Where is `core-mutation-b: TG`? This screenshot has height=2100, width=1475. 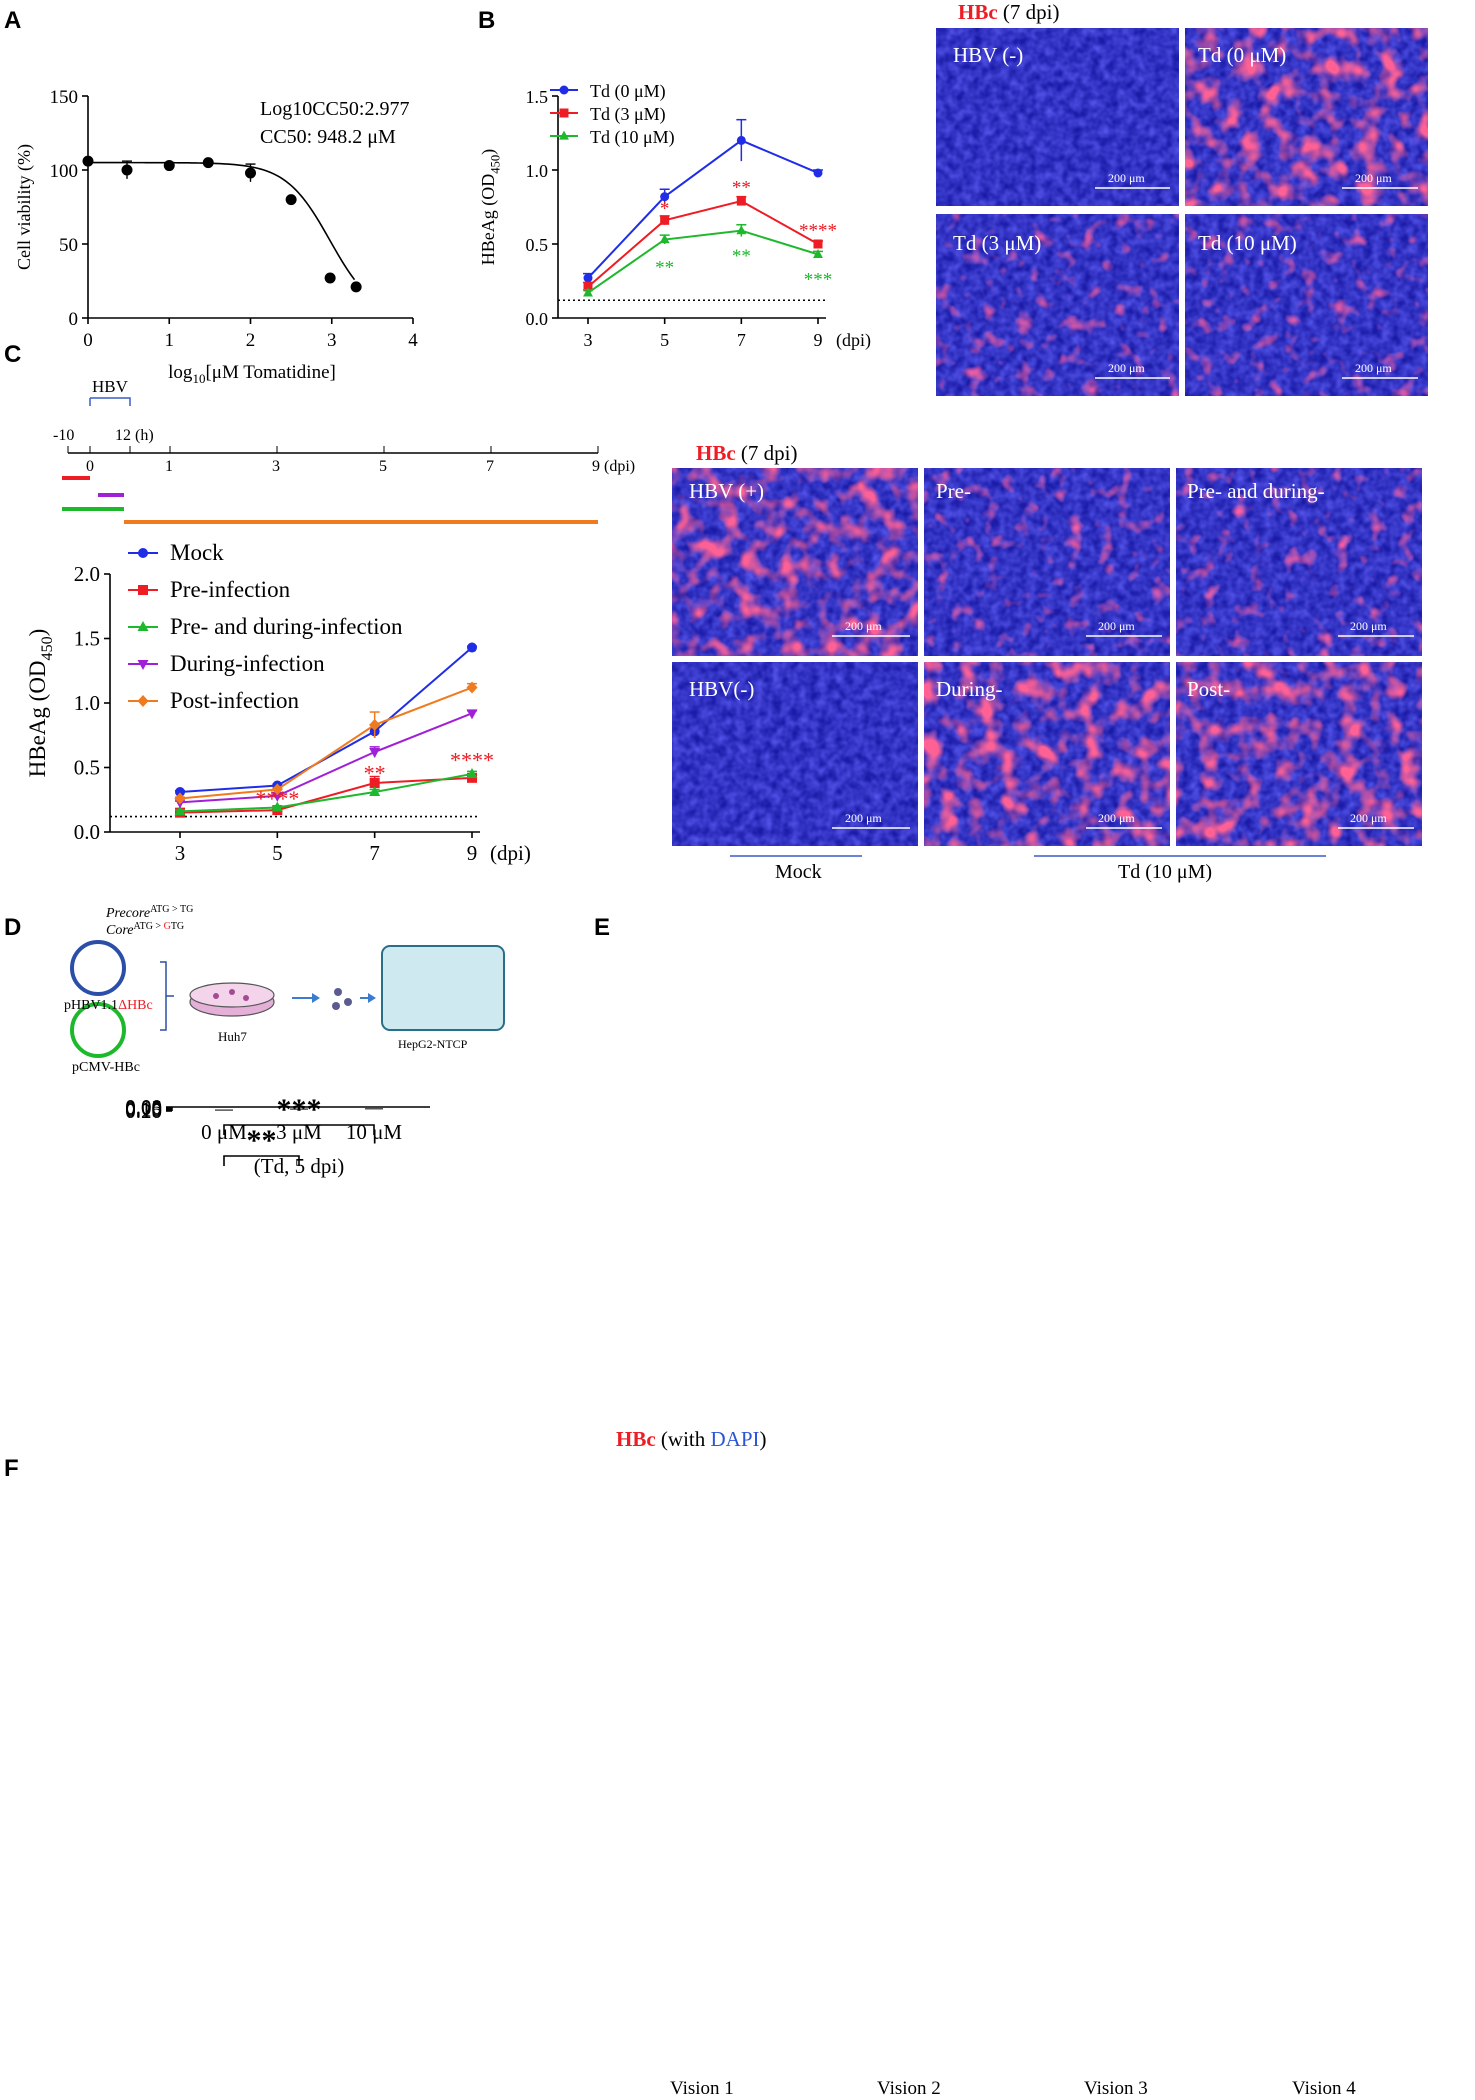
core-mutation-b: TG is located at coordinates (177, 926).